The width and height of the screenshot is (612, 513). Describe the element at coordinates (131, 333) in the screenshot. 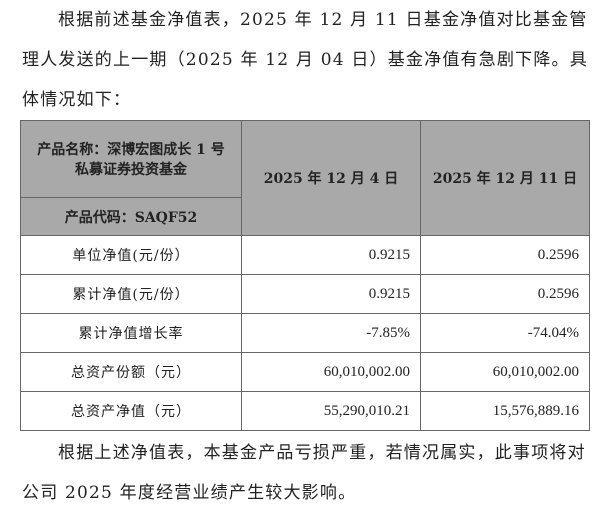

I see `row-label: 累计净值增长率` at that location.